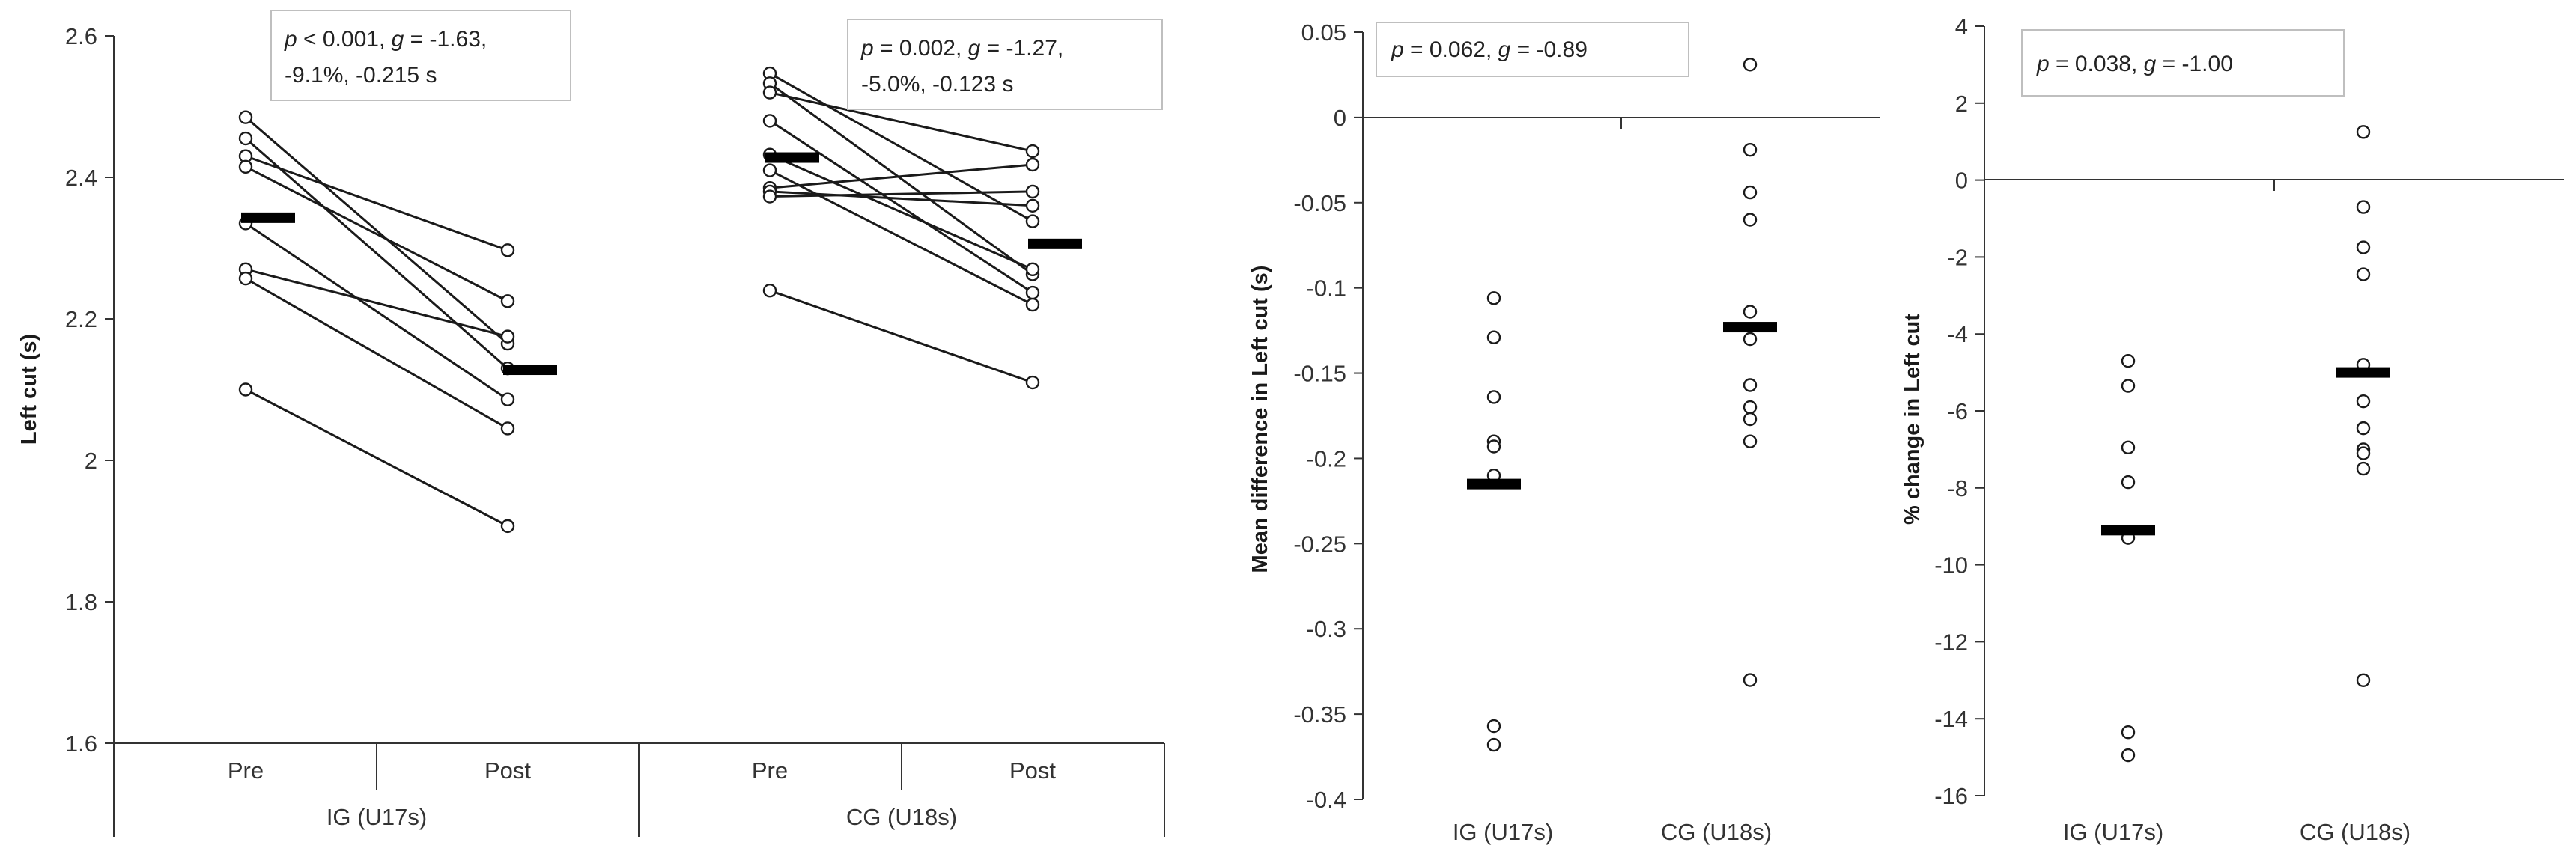  I want to click on p3-ytick-label: -12, so click(1951, 642).